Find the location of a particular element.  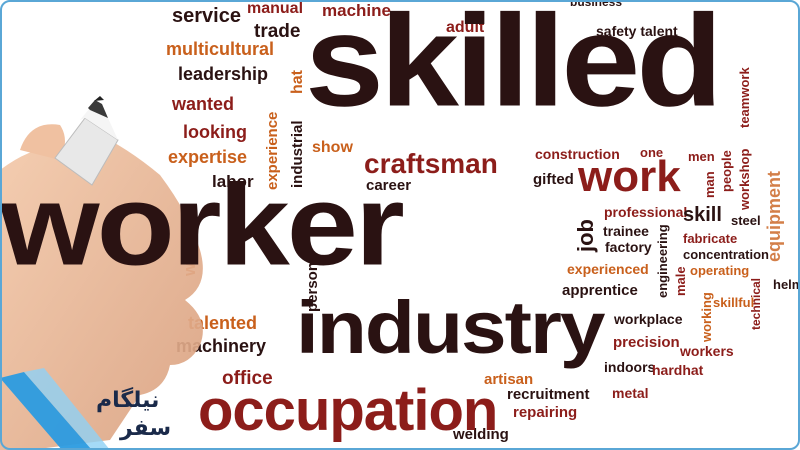

word-artisan: artisan is located at coordinates (509, 379).